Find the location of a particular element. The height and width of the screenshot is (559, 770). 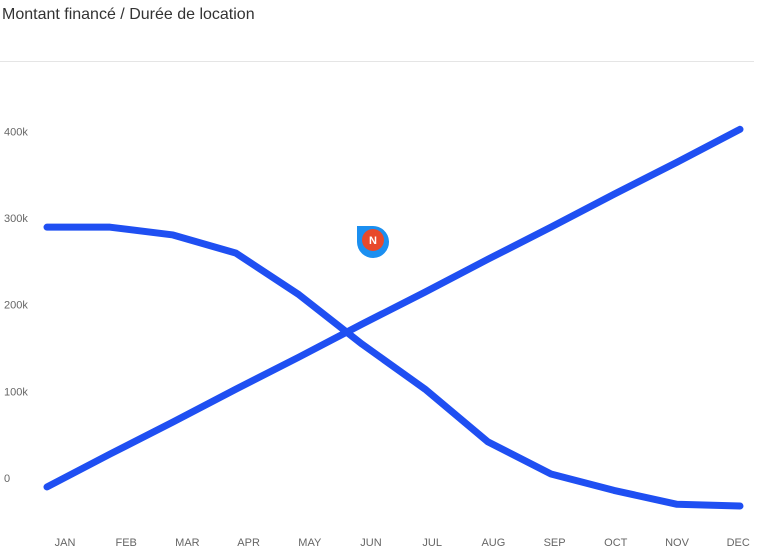

x-tick-label: AUG is located at coordinates (493, 543).